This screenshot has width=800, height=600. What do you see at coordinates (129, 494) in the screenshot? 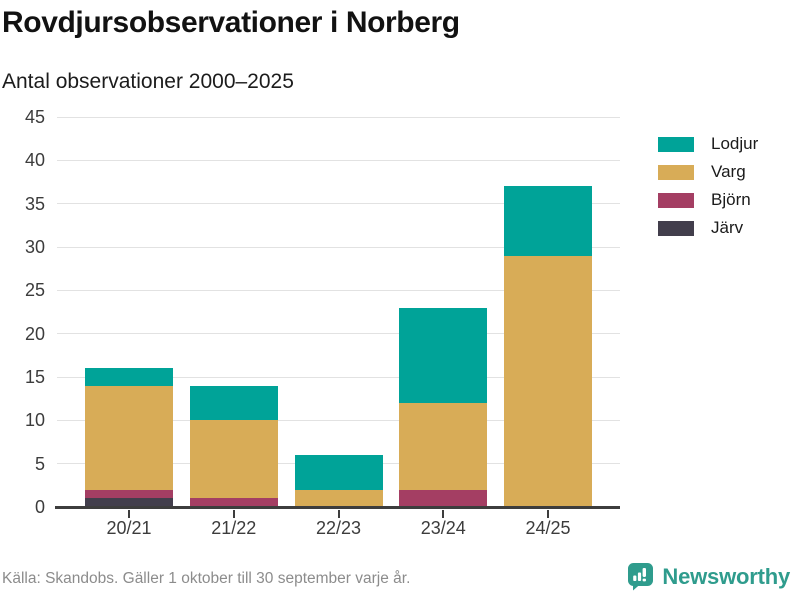
I see `bar-segment-björn-20-21` at bounding box center [129, 494].